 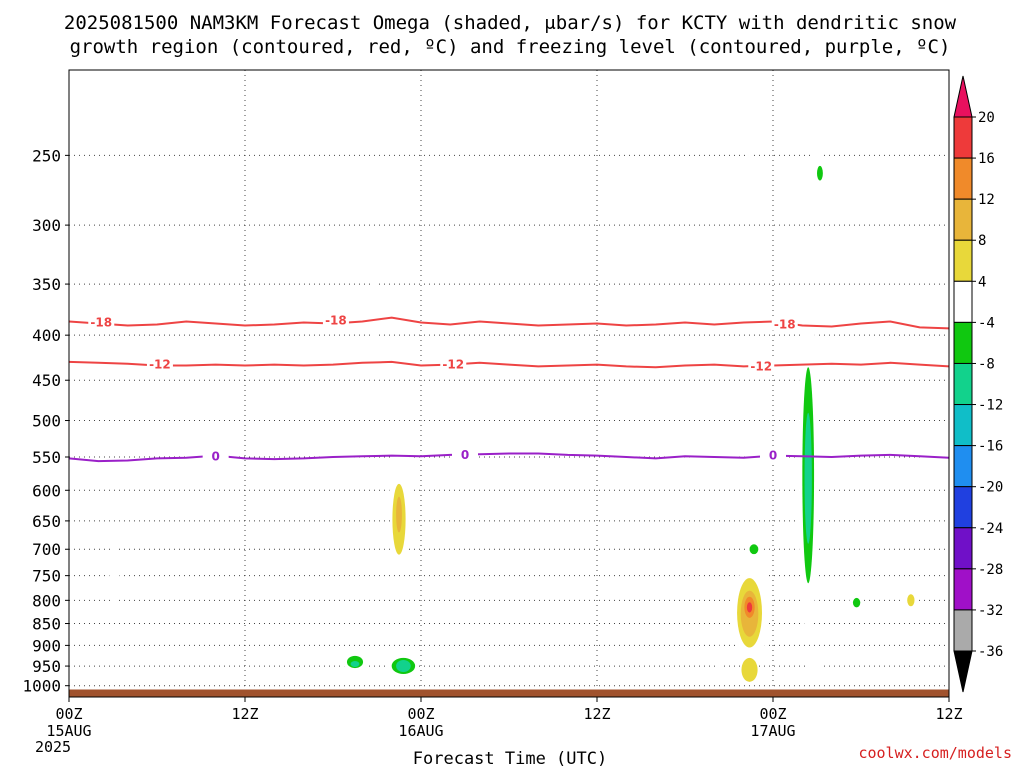 What do you see at coordinates (935, 753) in the screenshot?
I see `credit-link: coolwx.com/models` at bounding box center [935, 753].